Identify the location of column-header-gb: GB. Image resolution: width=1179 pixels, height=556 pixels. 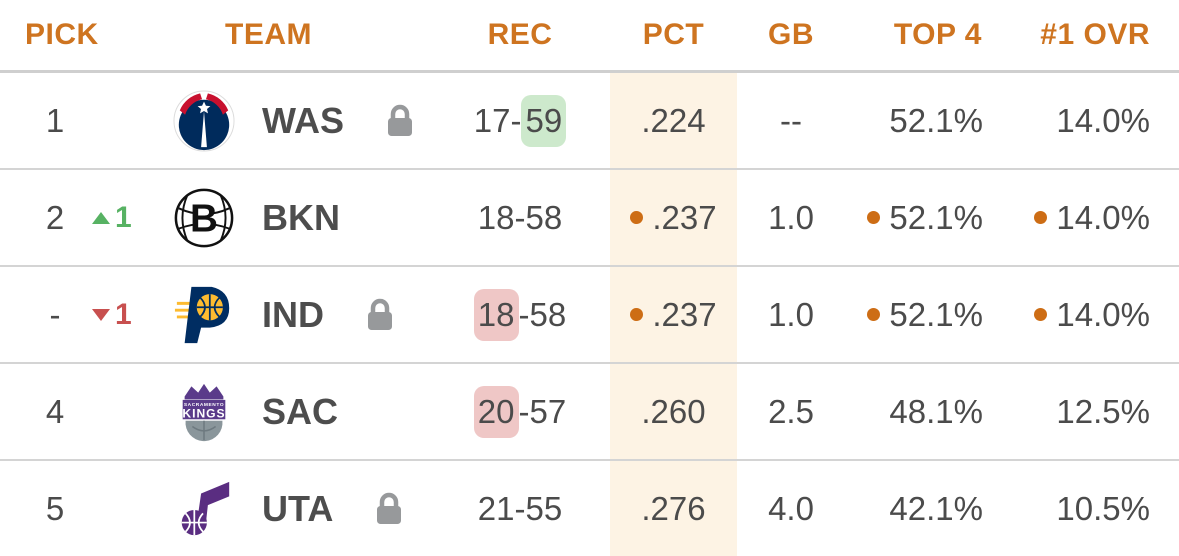
(791, 34).